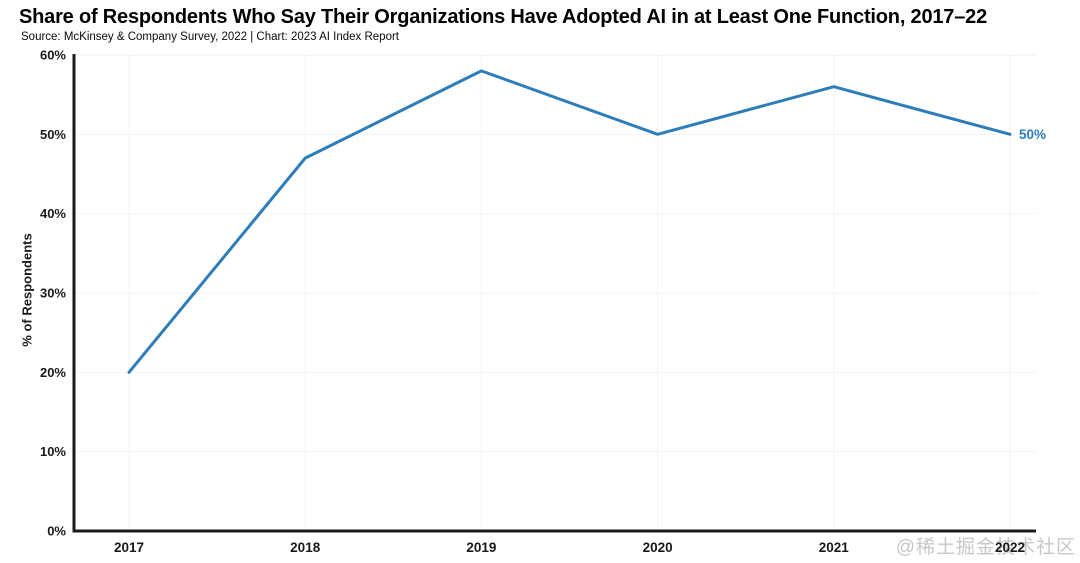 This screenshot has width=1080, height=563. I want to click on x-tick-label: 2022, so click(1010, 547).